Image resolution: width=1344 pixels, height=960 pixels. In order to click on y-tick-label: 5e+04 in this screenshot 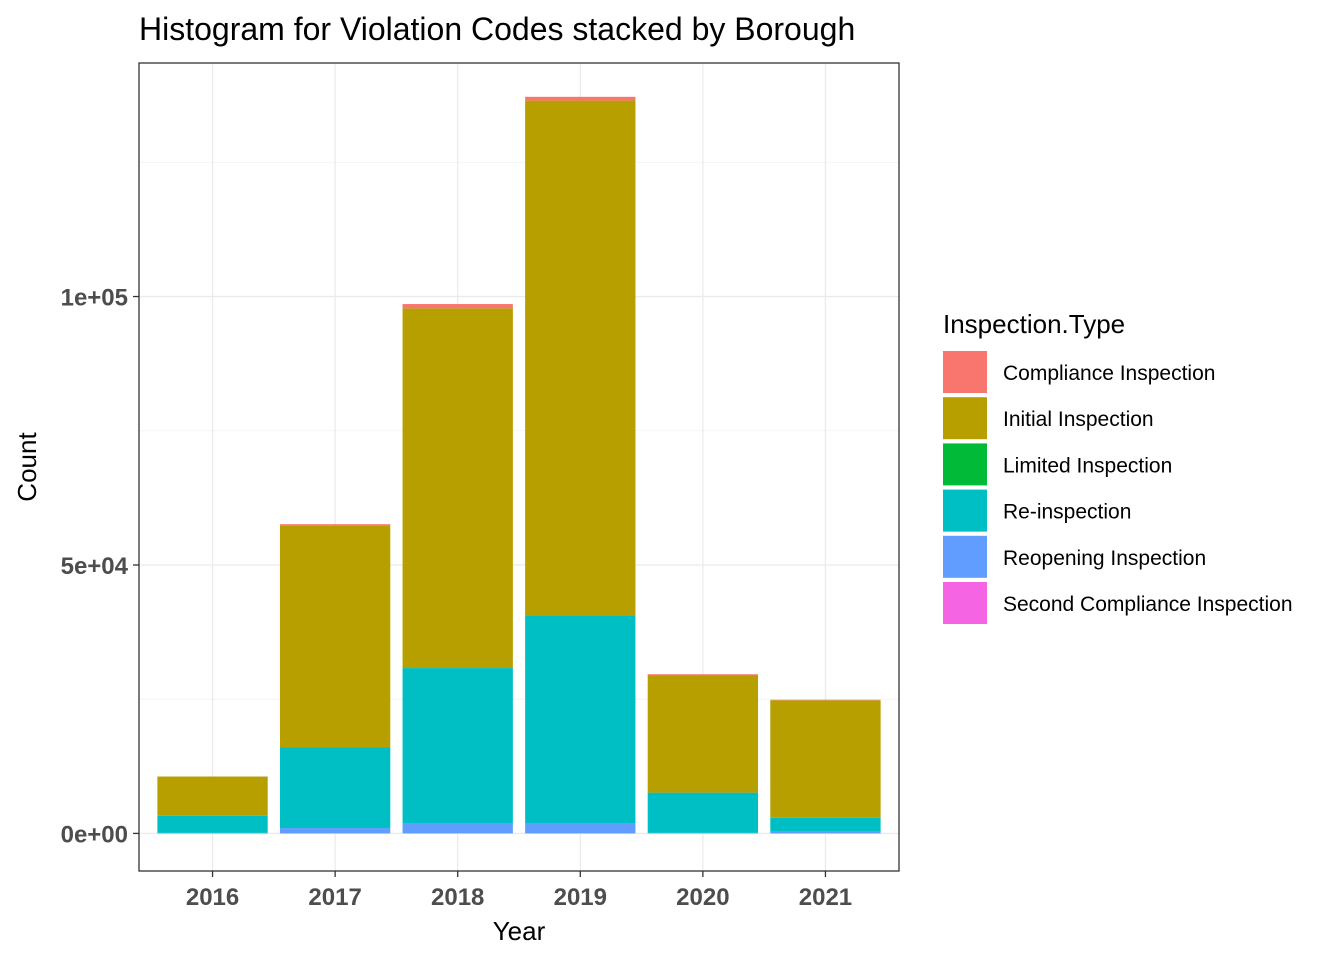, I will do `click(95, 566)`.